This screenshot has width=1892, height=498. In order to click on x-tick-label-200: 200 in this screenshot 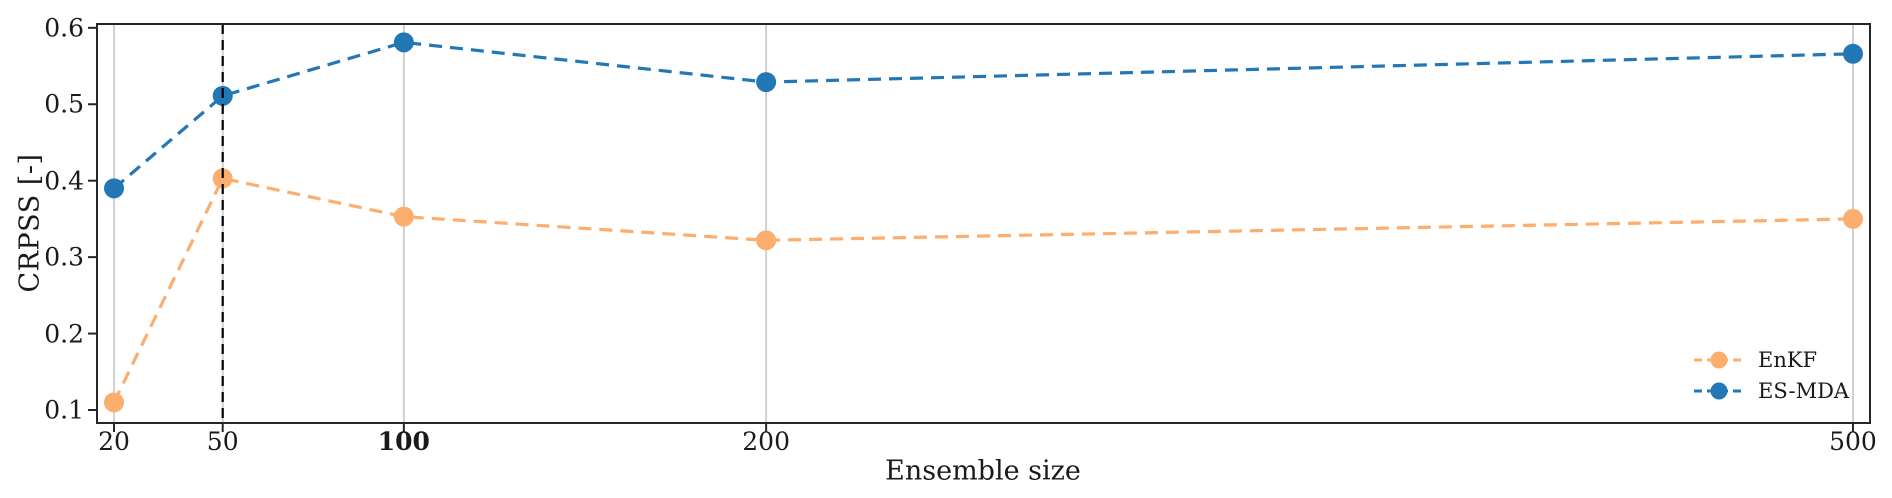, I will do `click(766, 441)`.